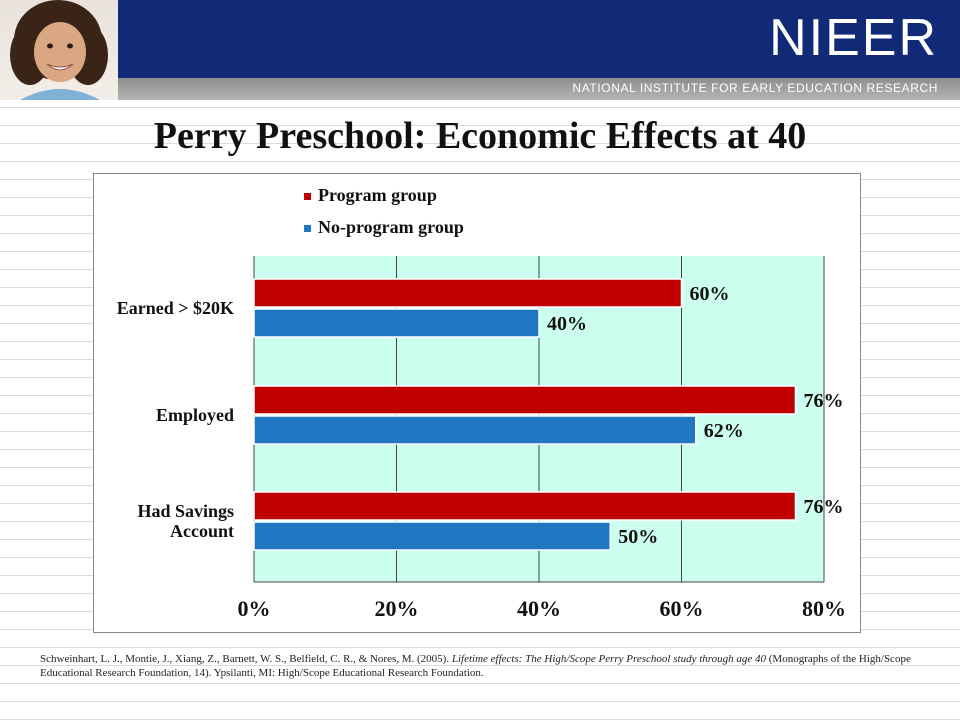 The width and height of the screenshot is (960, 720). Describe the element at coordinates (682, 608) in the screenshot. I see `x-tick-label: 60%` at that location.